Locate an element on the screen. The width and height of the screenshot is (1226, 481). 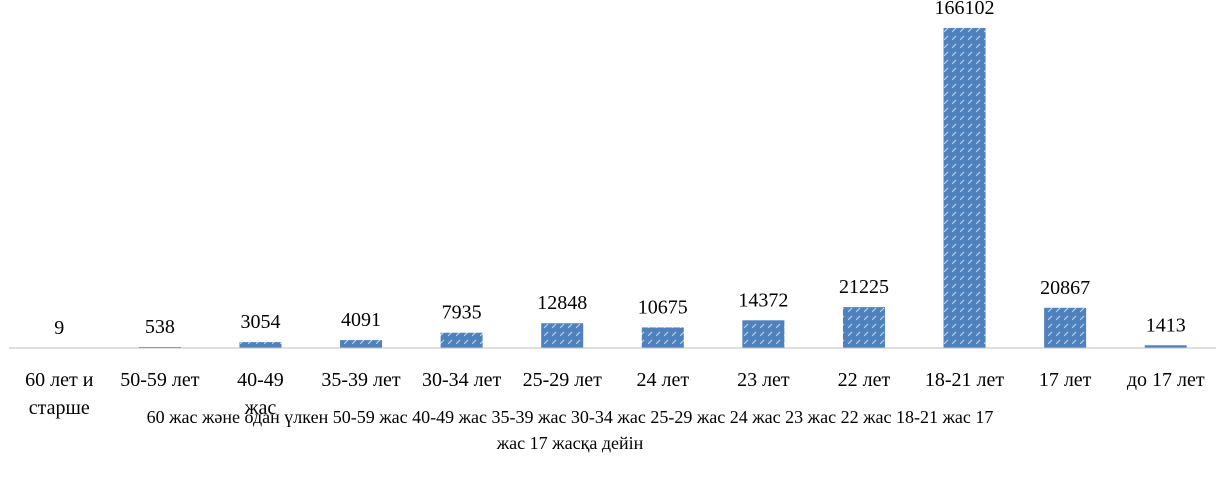
x-tick-label: 40-49 жас is located at coordinates (260, 394).